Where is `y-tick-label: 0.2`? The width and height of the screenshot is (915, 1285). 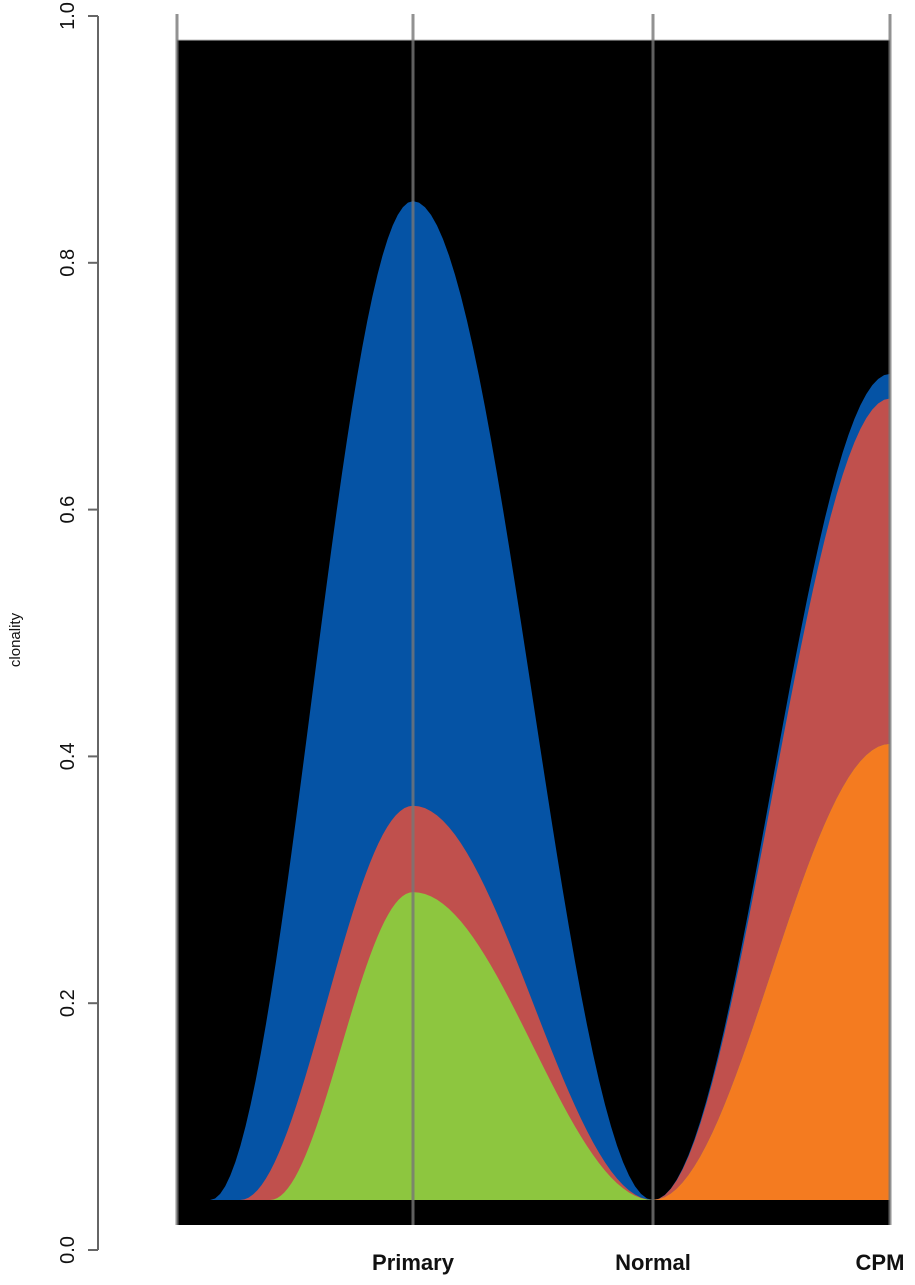 y-tick-label: 0.2 is located at coordinates (68, 1003).